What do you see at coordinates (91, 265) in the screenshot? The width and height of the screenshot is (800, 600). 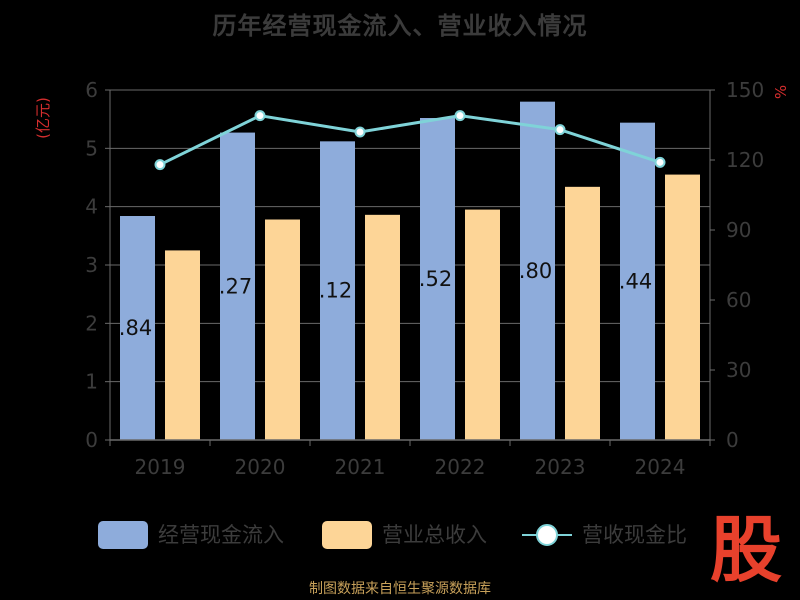 I see `left-tick-label: 3` at bounding box center [91, 265].